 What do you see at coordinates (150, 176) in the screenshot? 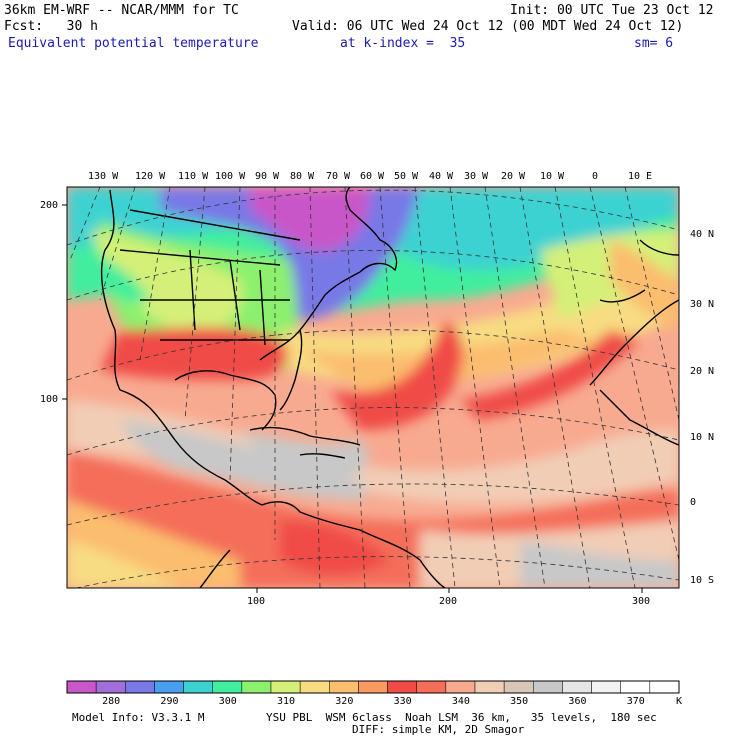
I see `lon-label: 120 W` at bounding box center [150, 176].